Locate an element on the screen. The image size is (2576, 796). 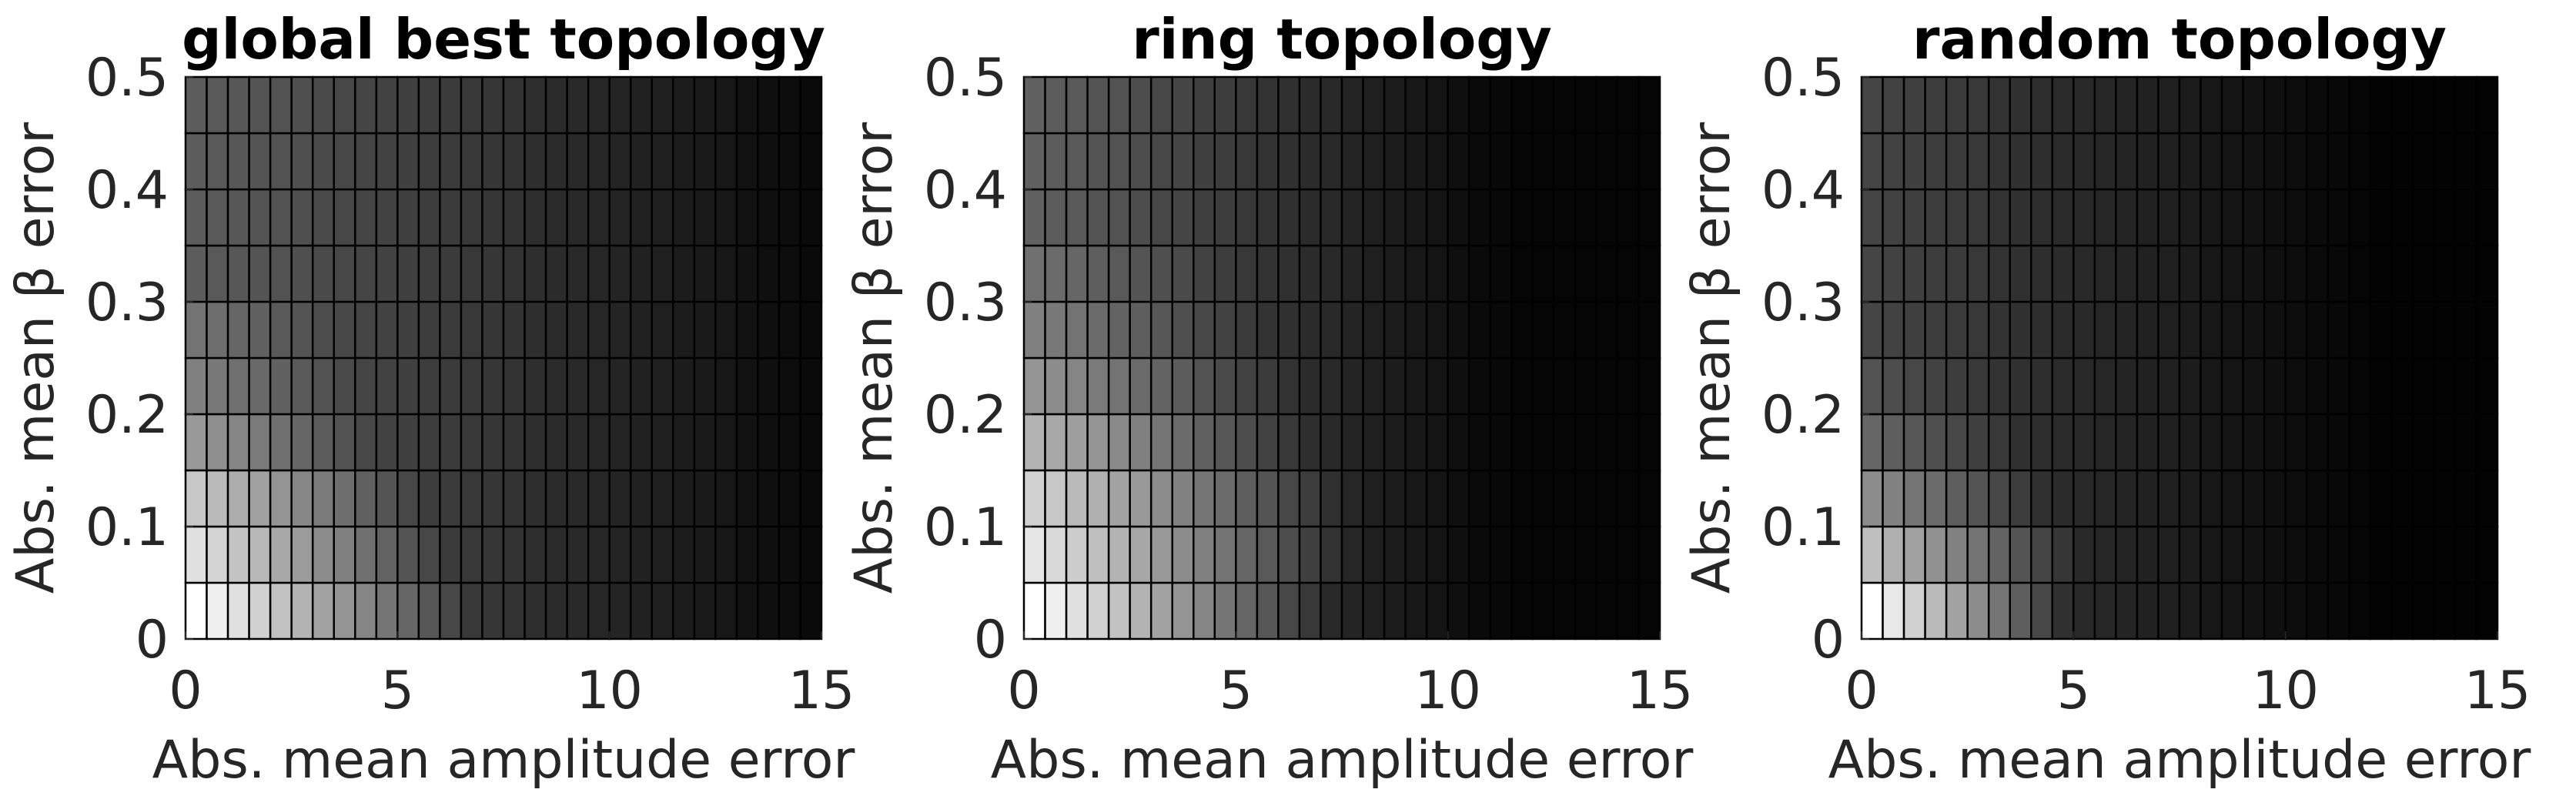
y-tick-label: 0.2 is located at coordinates (127, 415).